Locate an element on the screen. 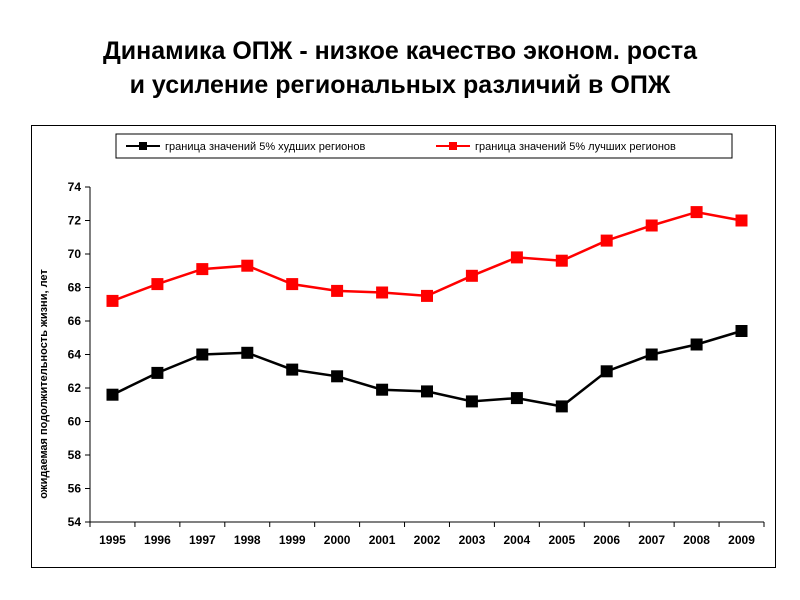 Image resolution: width=800 pixels, height=600 pixels. x-tick-label: 2005 is located at coordinates (561, 540).